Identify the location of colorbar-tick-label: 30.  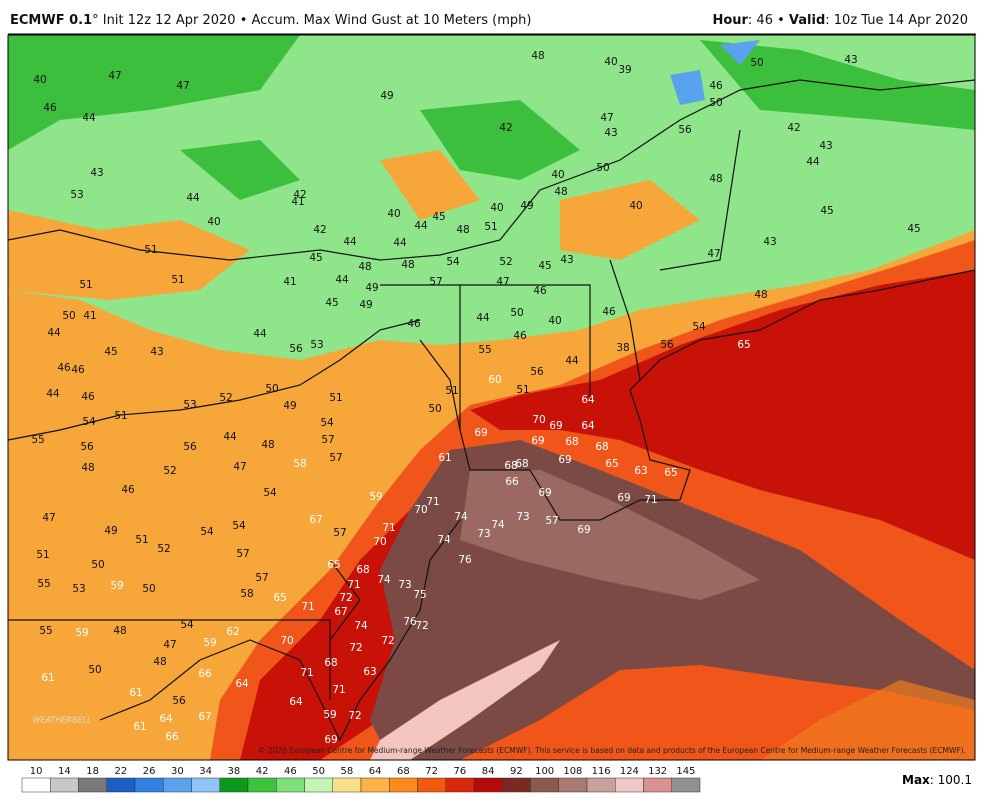
(177, 771).